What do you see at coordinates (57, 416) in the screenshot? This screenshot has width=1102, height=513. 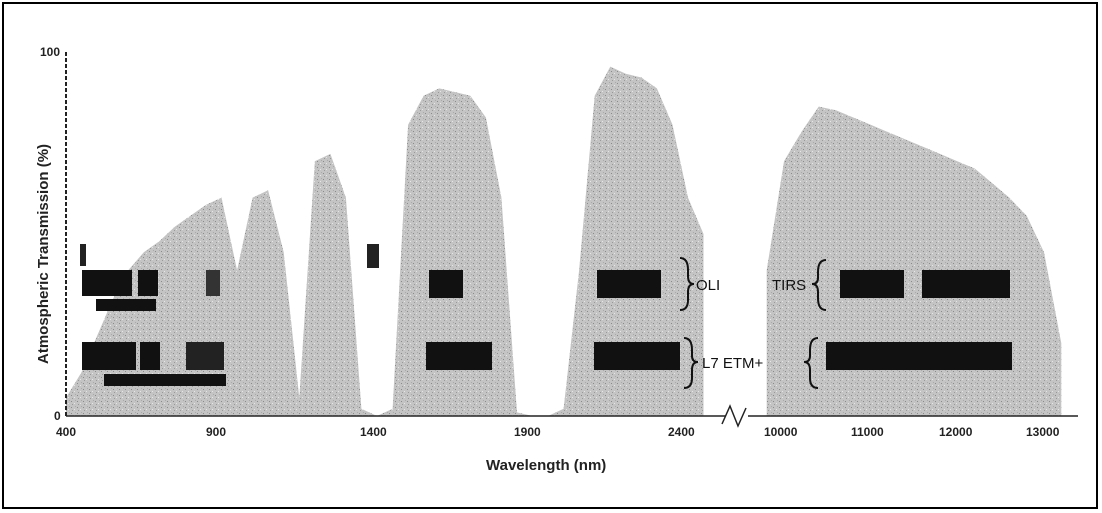 I see `y-tick-label-0: 0` at bounding box center [57, 416].